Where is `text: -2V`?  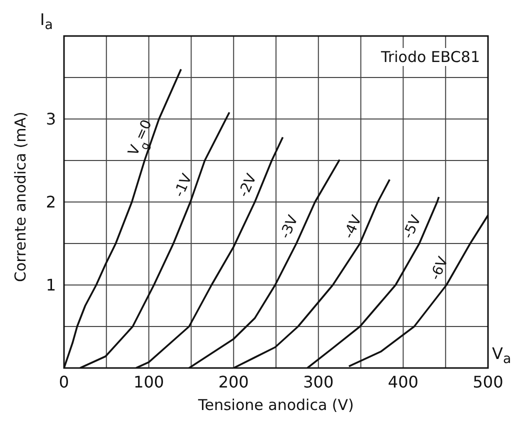
text: -2V is located at coordinates (248, 185).